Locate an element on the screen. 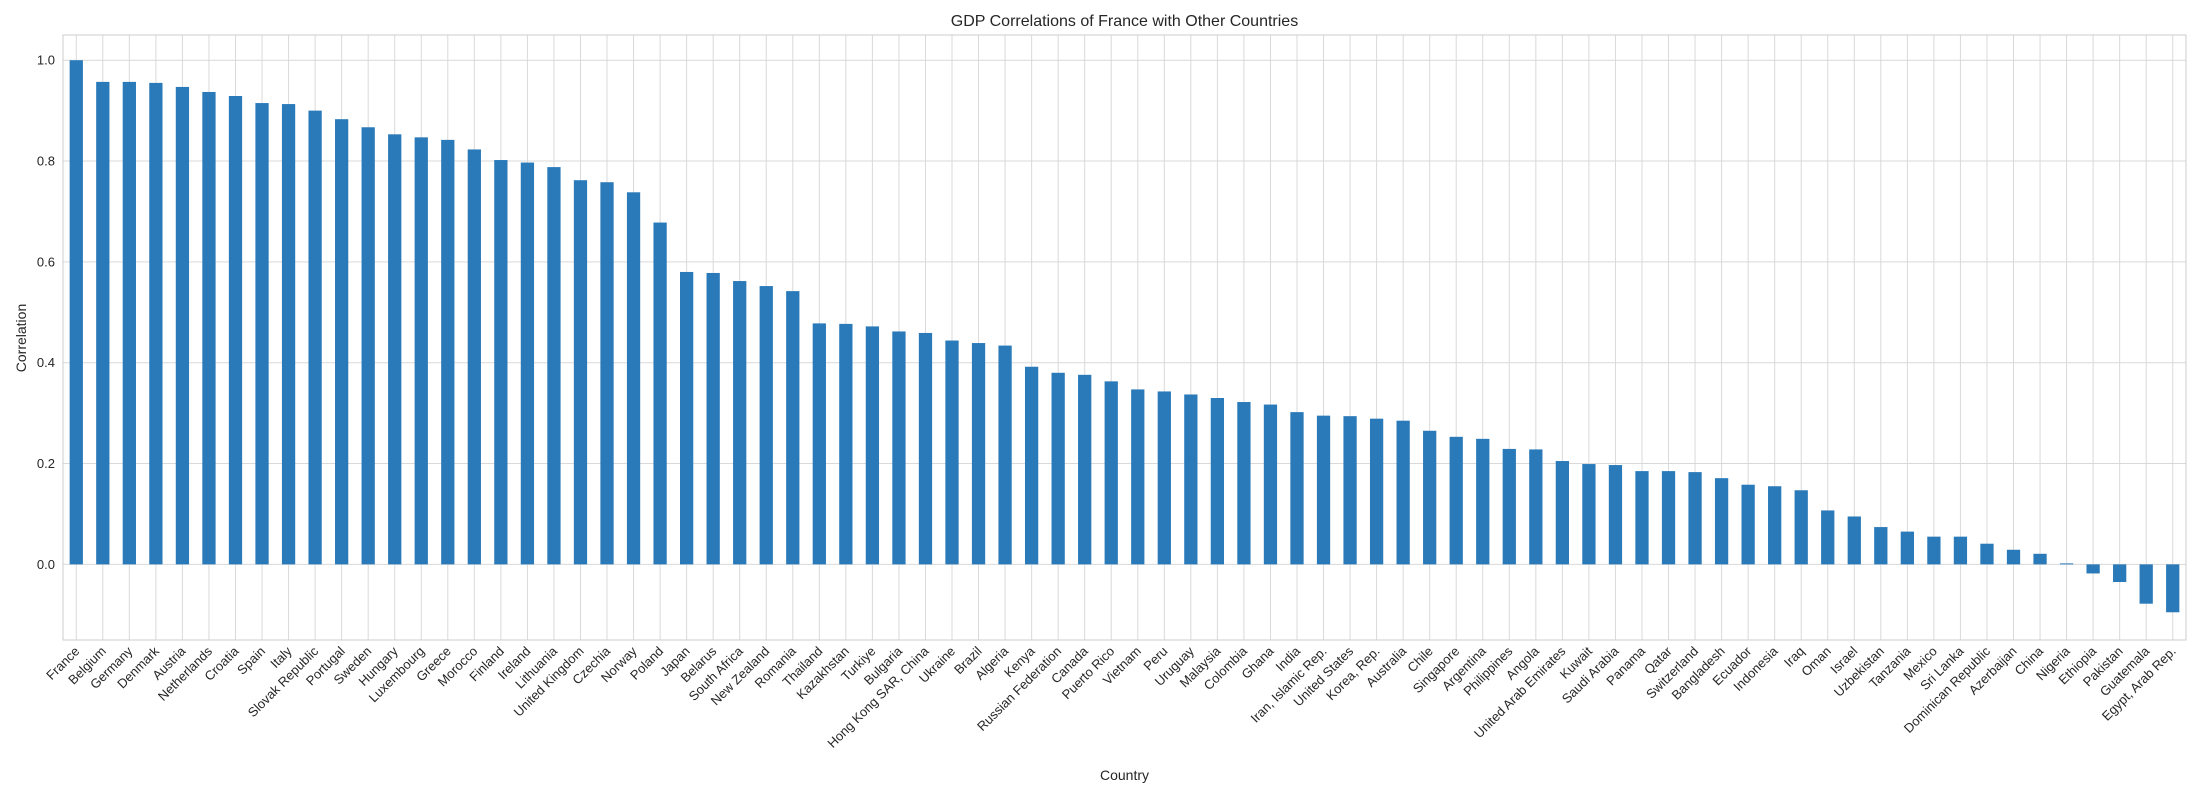  bar-austria is located at coordinates (182, 325).